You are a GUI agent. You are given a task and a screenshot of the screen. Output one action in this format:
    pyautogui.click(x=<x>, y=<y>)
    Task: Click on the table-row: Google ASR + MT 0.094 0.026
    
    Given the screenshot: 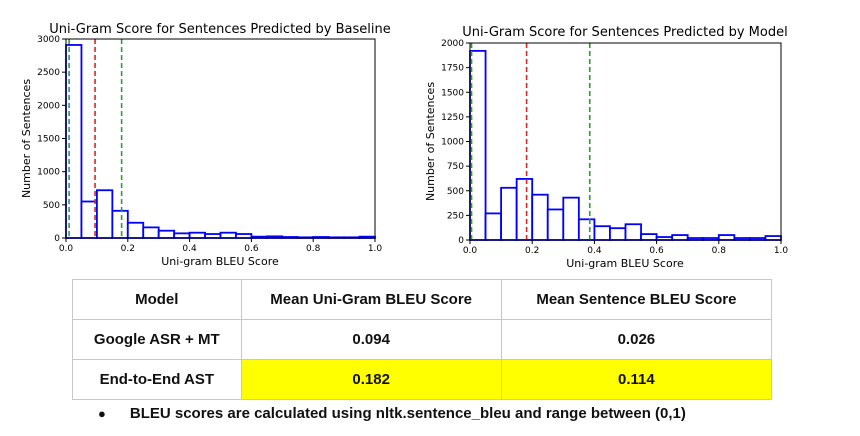 What is the action you would take?
    pyautogui.click(x=422, y=339)
    